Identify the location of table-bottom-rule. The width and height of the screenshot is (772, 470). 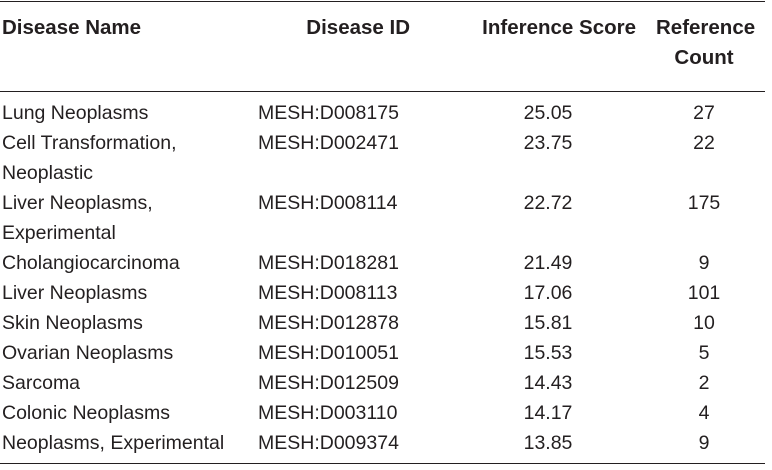
(382, 463).